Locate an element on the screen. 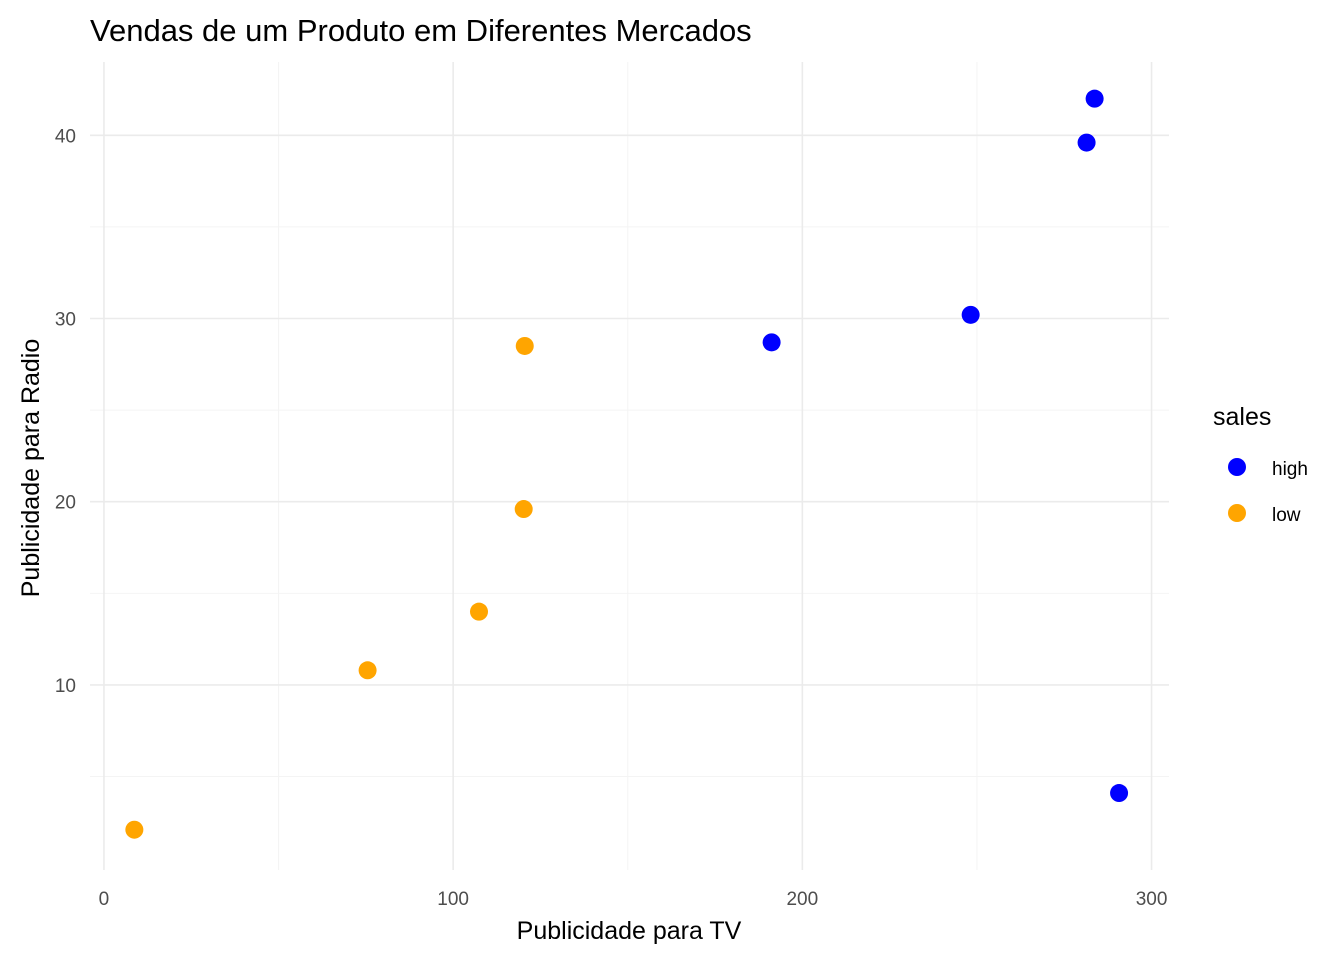  x-tick-label: 200 is located at coordinates (802, 899).